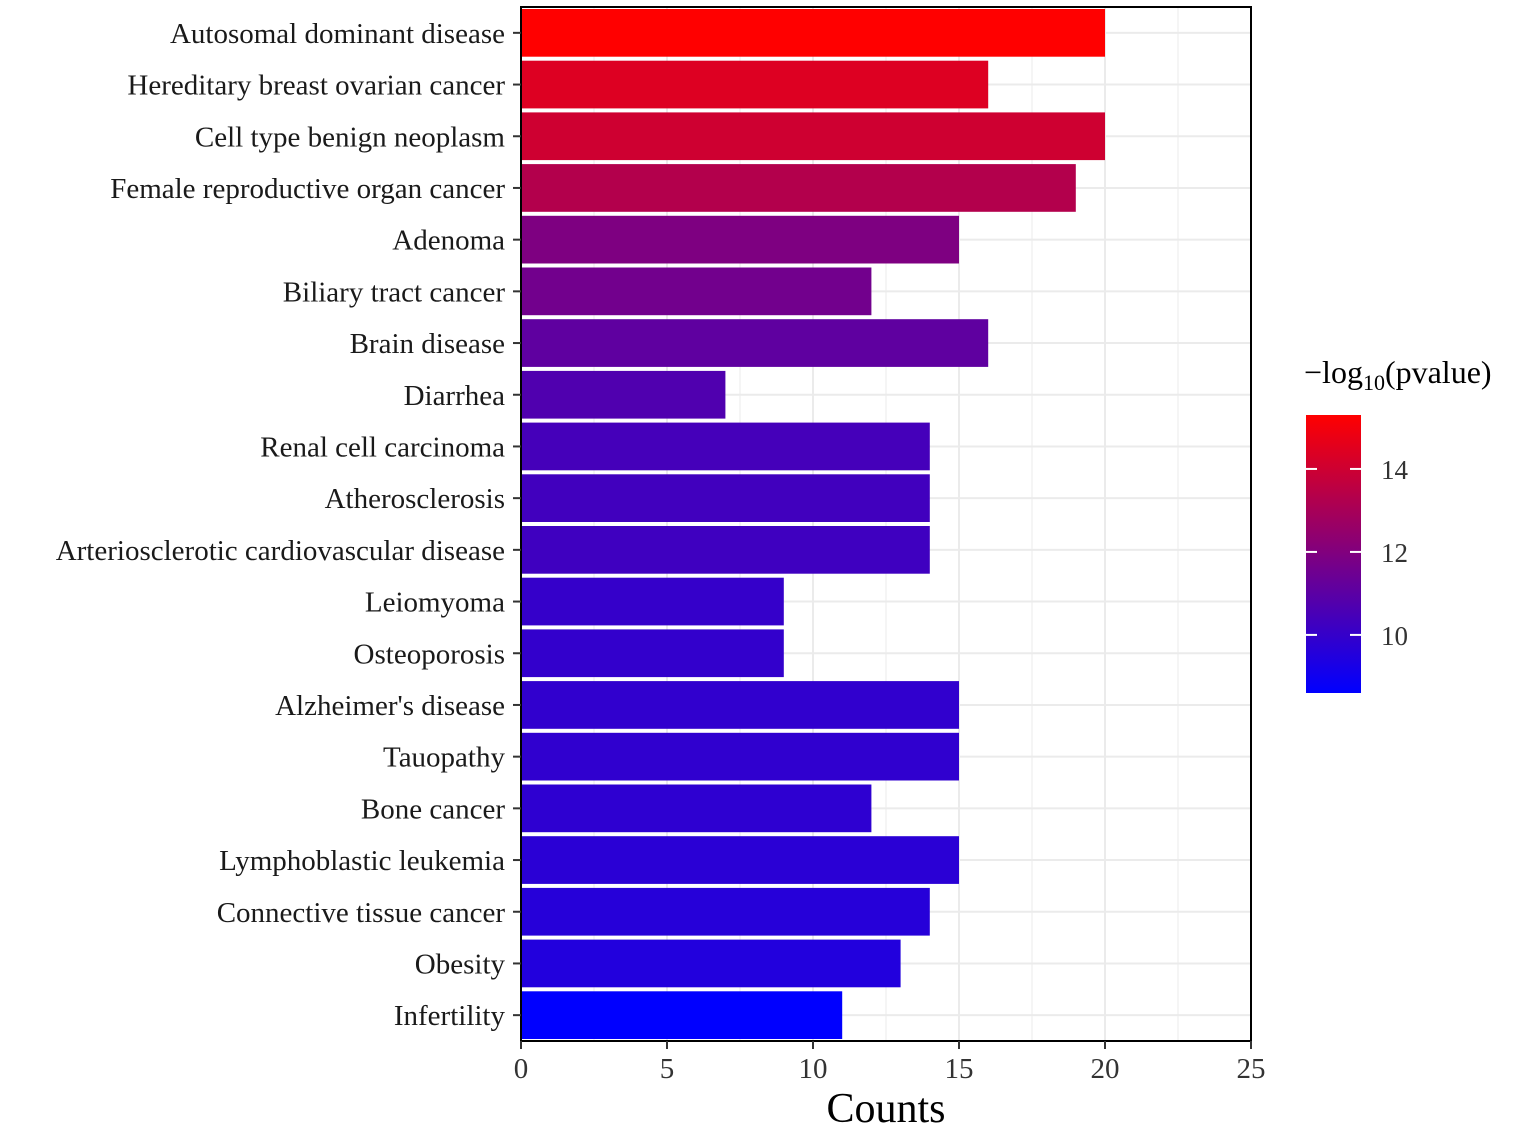 The width and height of the screenshot is (1535, 1130). I want to click on legend-ticks: 14 12 10, so click(1357, 553).